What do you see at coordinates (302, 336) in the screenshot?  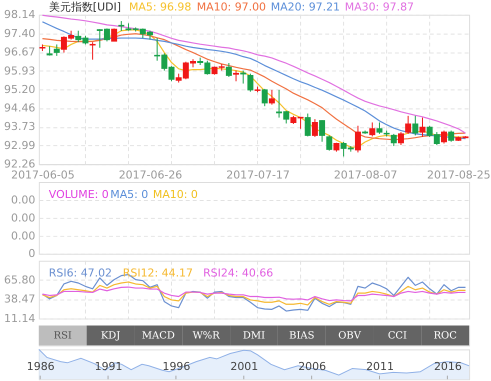 I see `text: BIAS` at bounding box center [302, 336].